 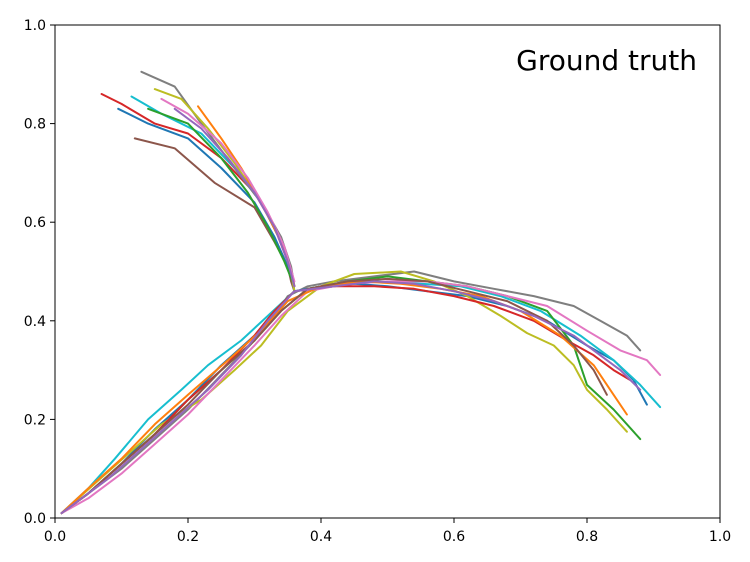 I want to click on x-tick-label: 1.0, so click(x=720, y=537).